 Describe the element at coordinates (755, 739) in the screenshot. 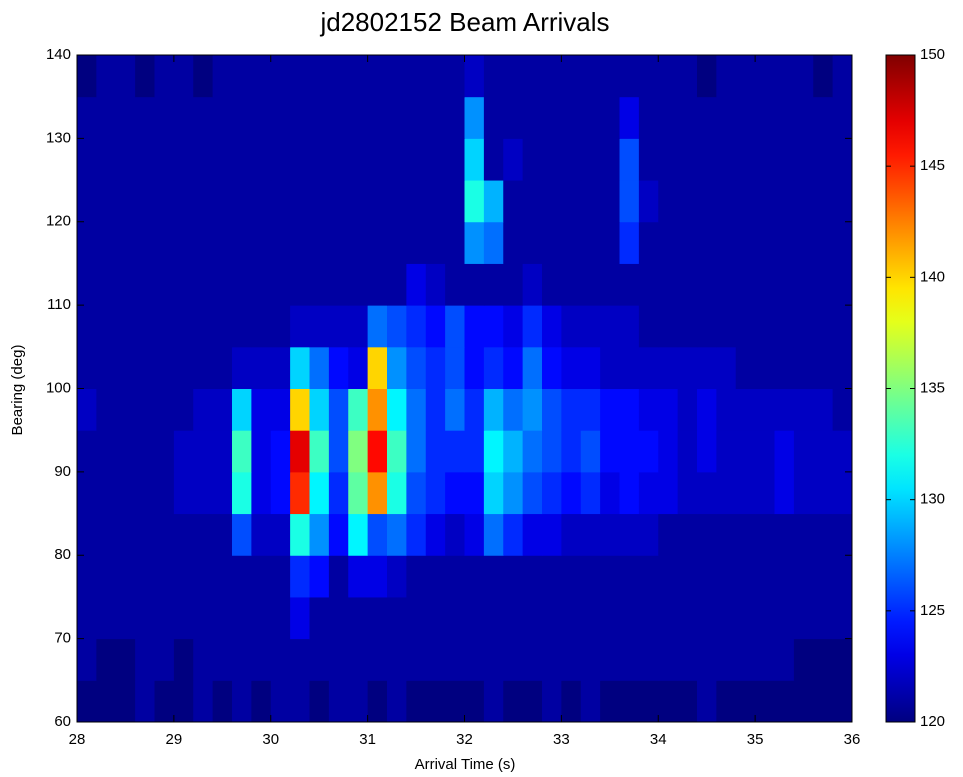

I see `x-tick-label: 35` at that location.